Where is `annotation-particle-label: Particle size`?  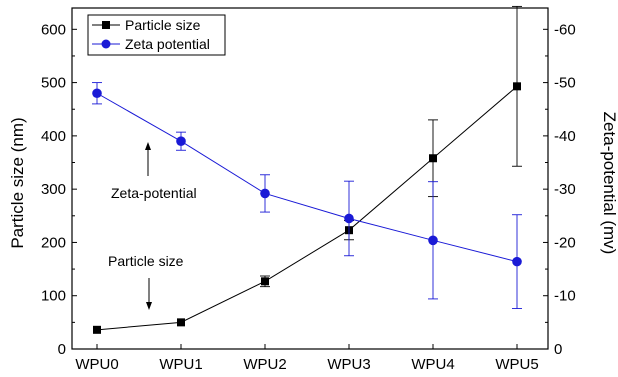 annotation-particle-label: Particle size is located at coordinates (146, 261).